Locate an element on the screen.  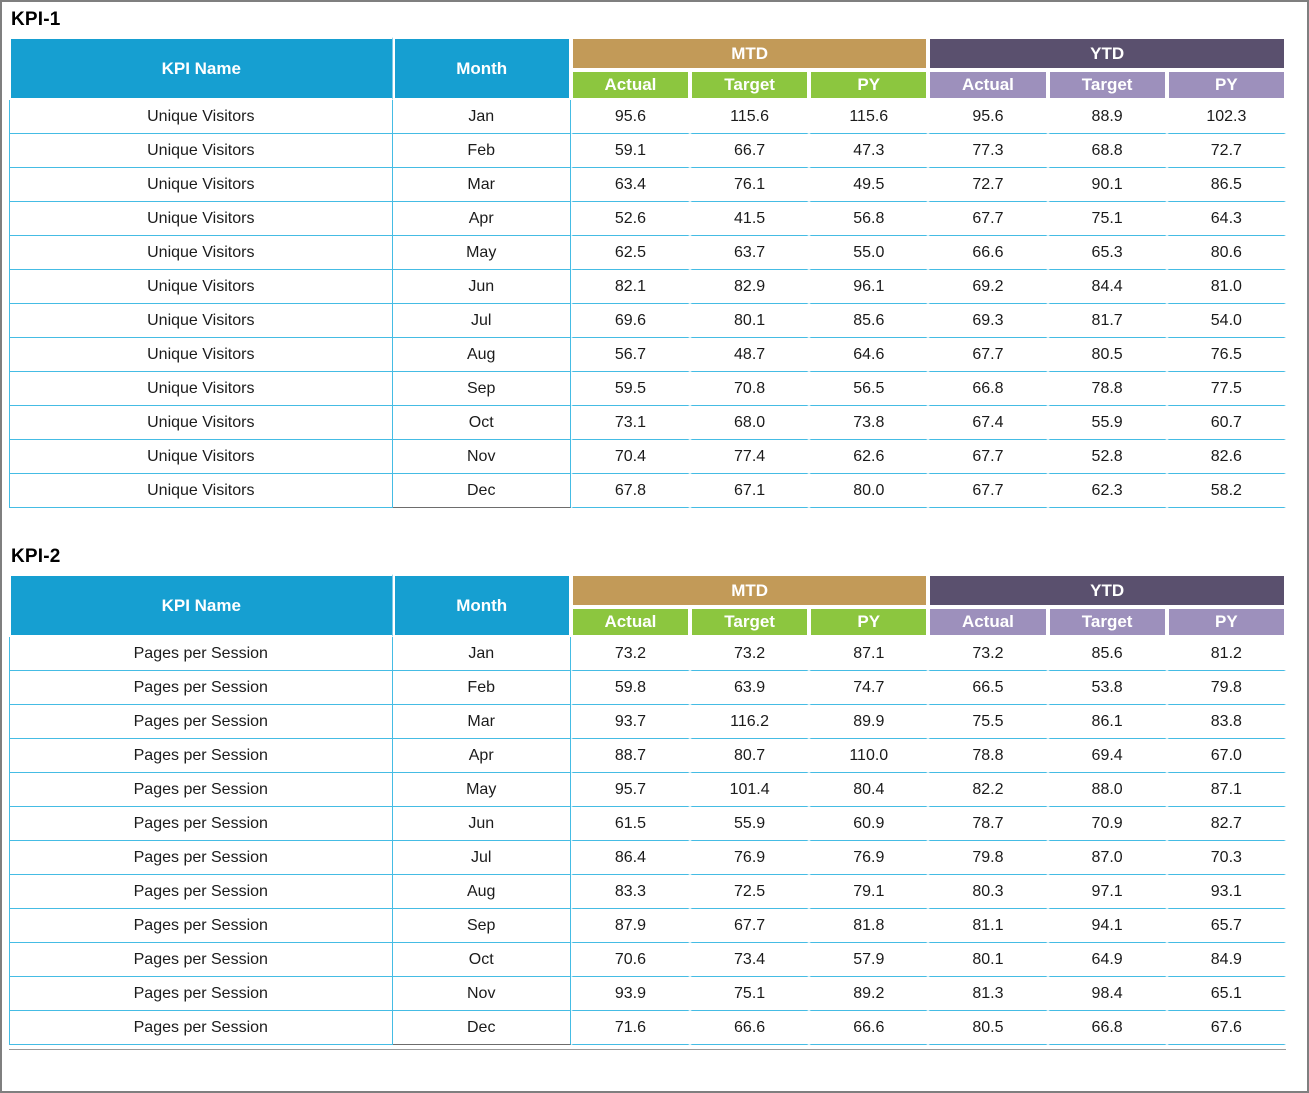
month-cell: Feb is located at coordinates (481, 151).